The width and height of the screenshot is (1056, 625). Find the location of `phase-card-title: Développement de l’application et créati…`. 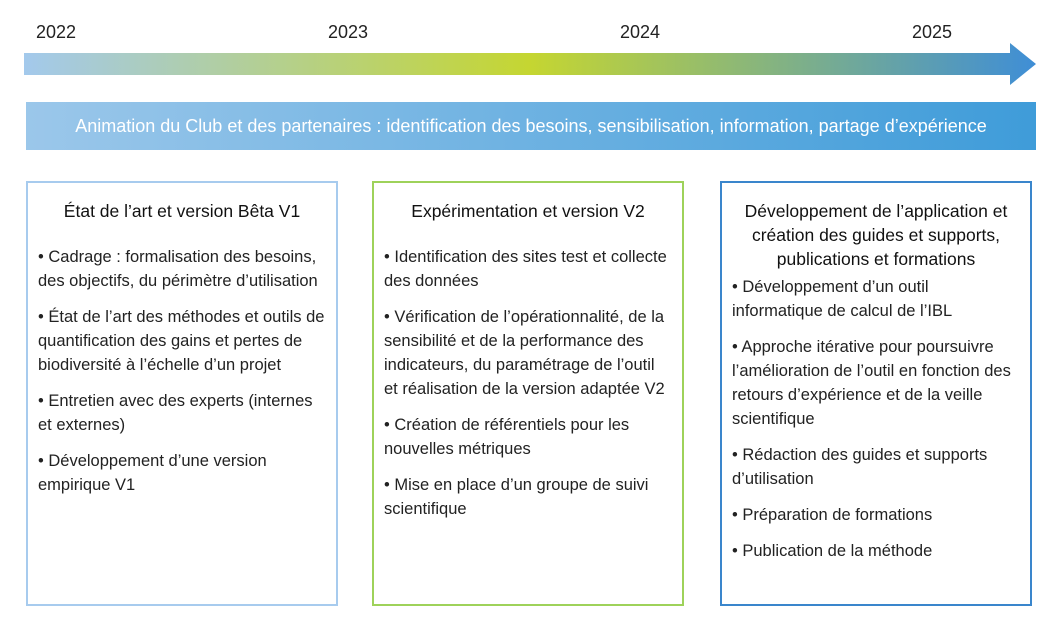

phase-card-title: Développement de l’application et créati… is located at coordinates (876, 235).